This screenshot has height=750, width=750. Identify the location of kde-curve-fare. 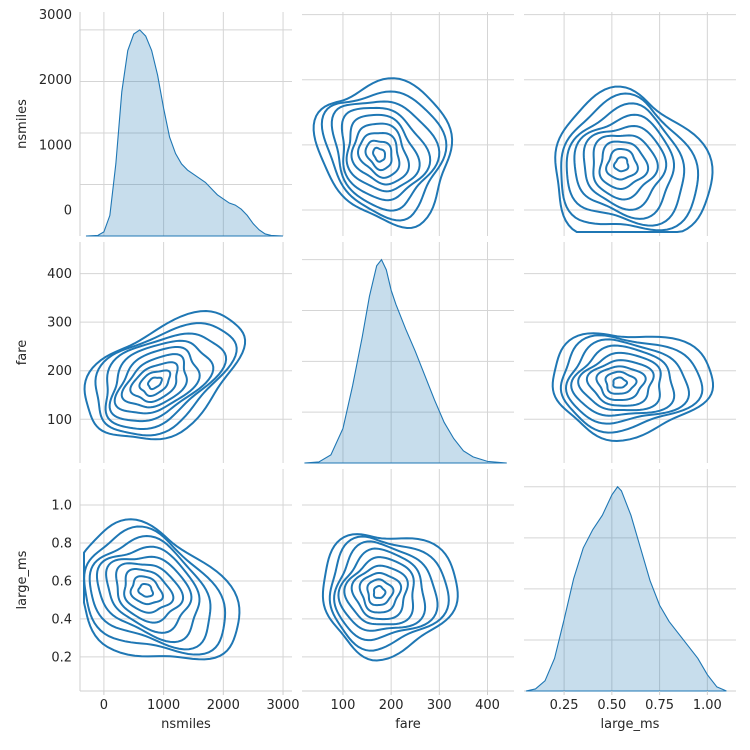
(405, 361).